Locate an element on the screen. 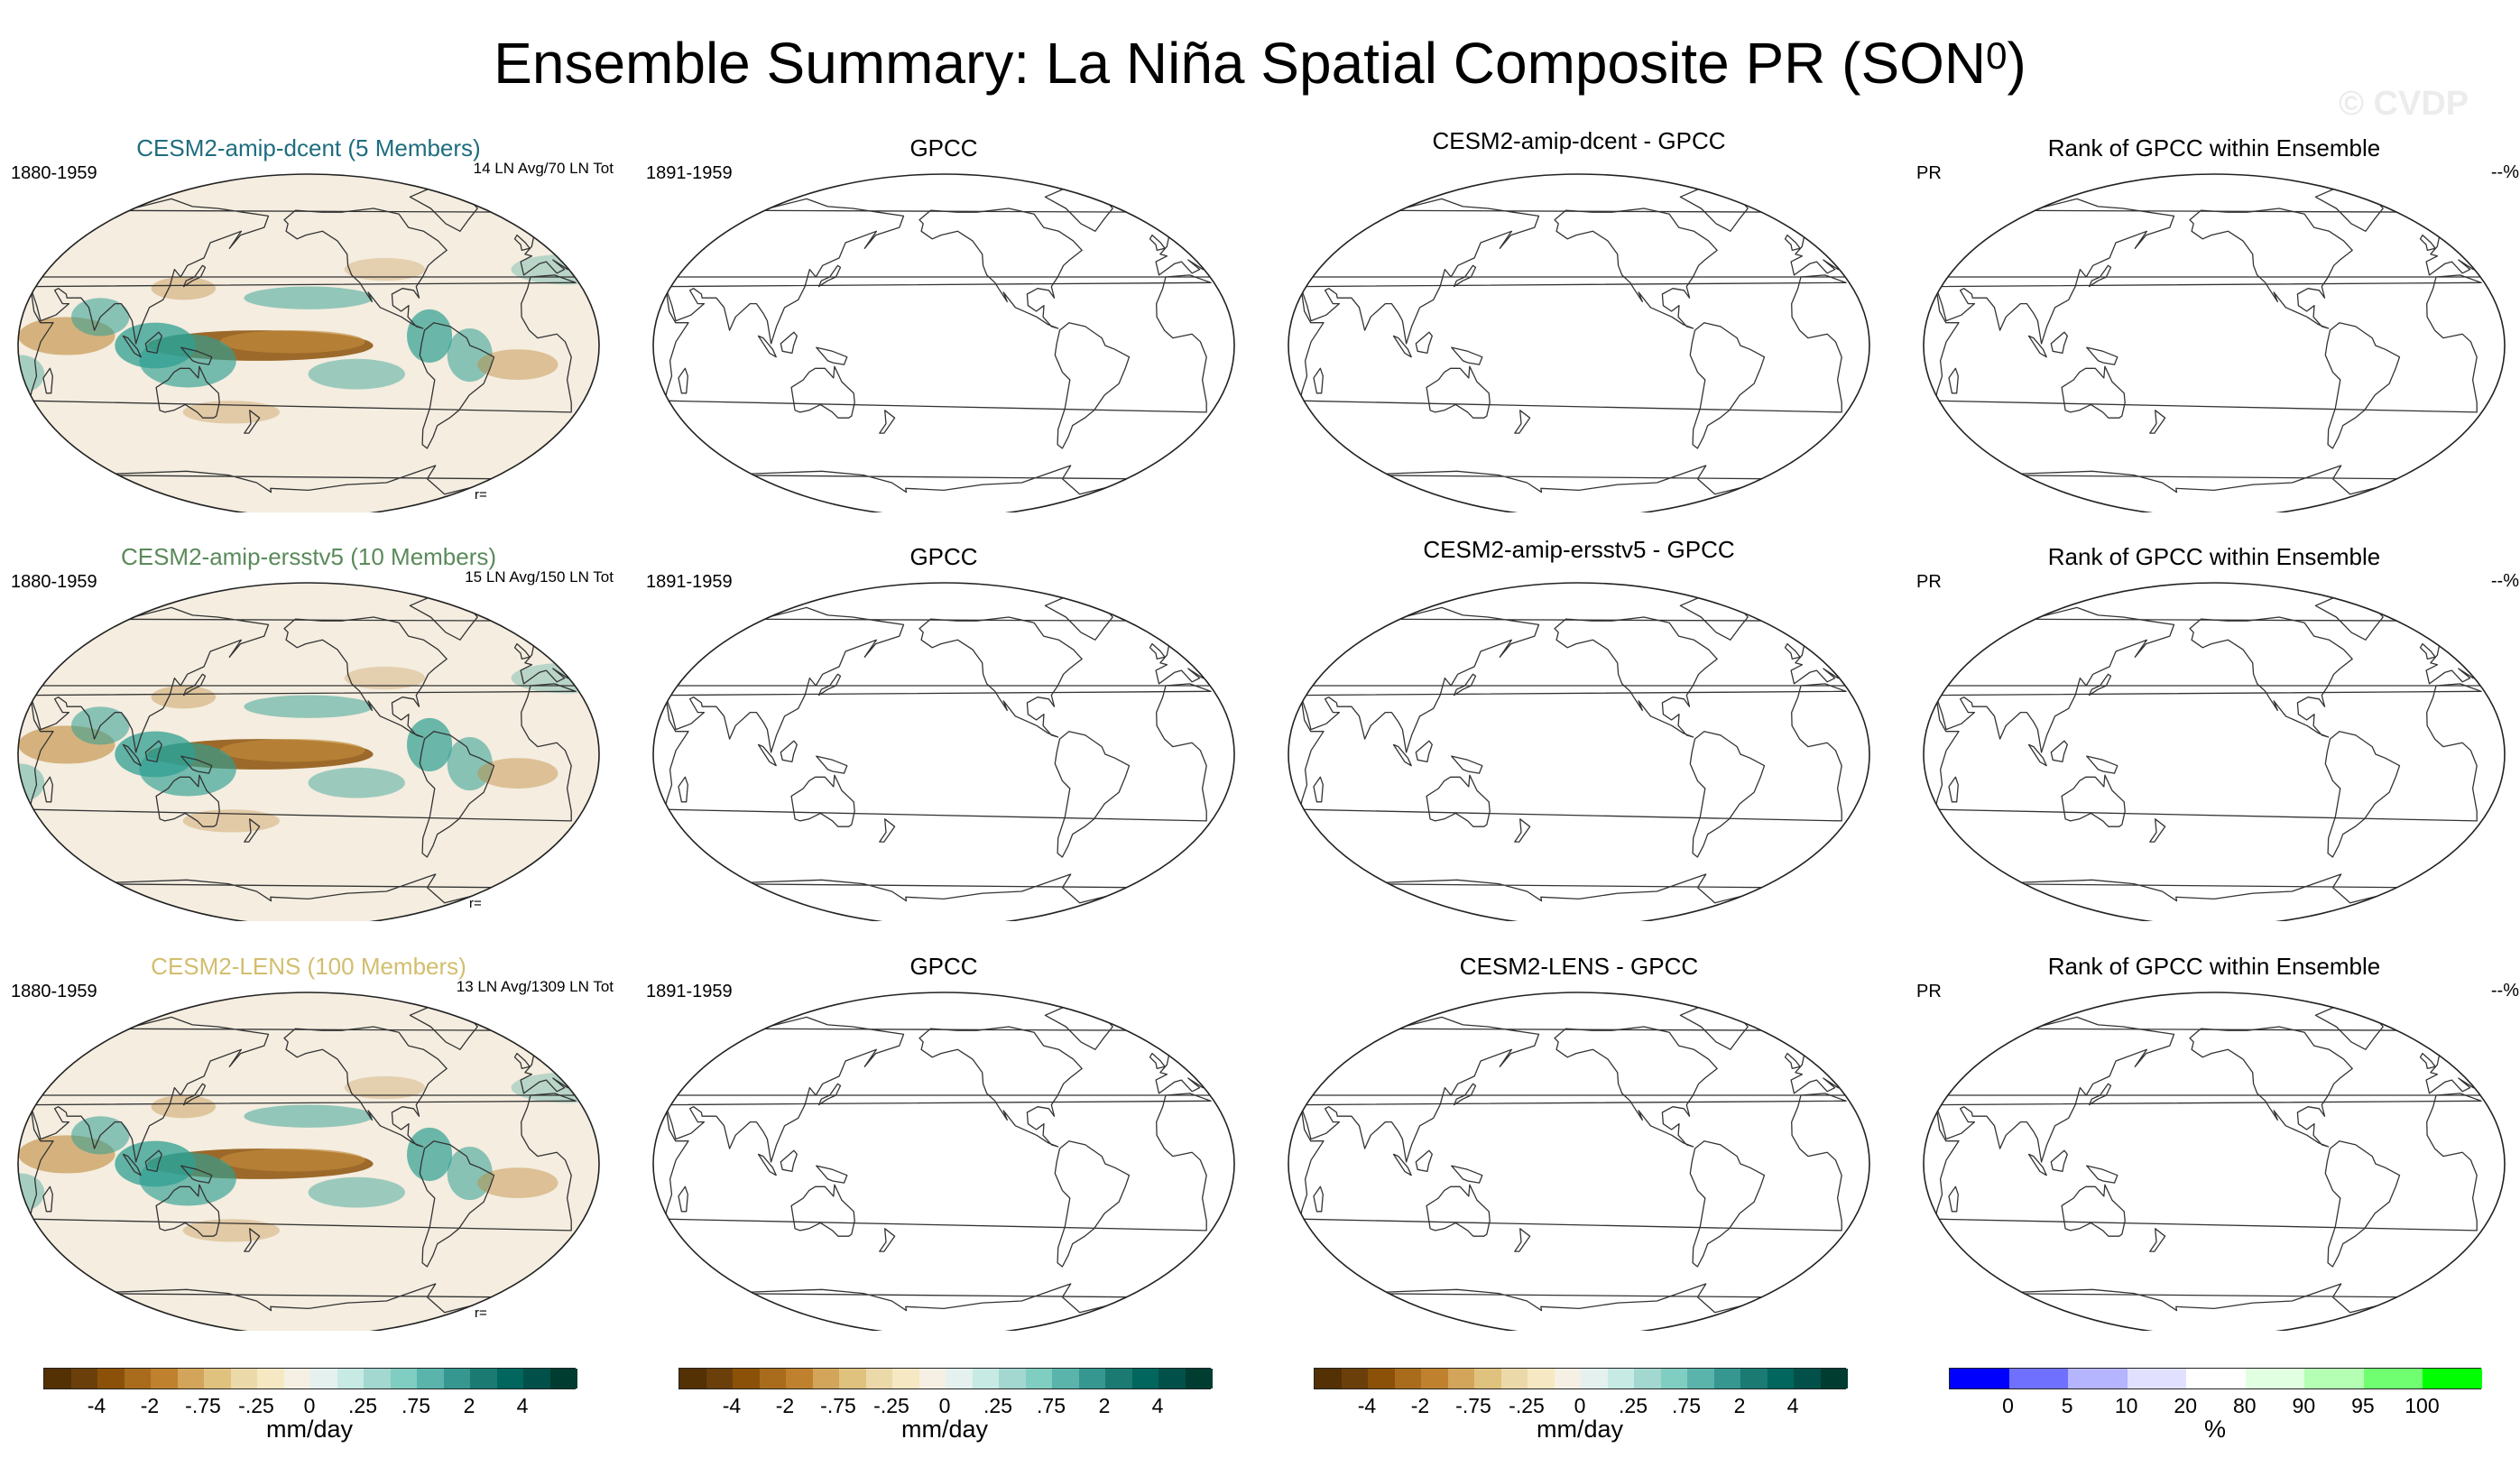 Image resolution: width=2520 pixels, height=1476 pixels. event-count-label: 13 LN Avg/1309 LN Tot is located at coordinates (535, 986).